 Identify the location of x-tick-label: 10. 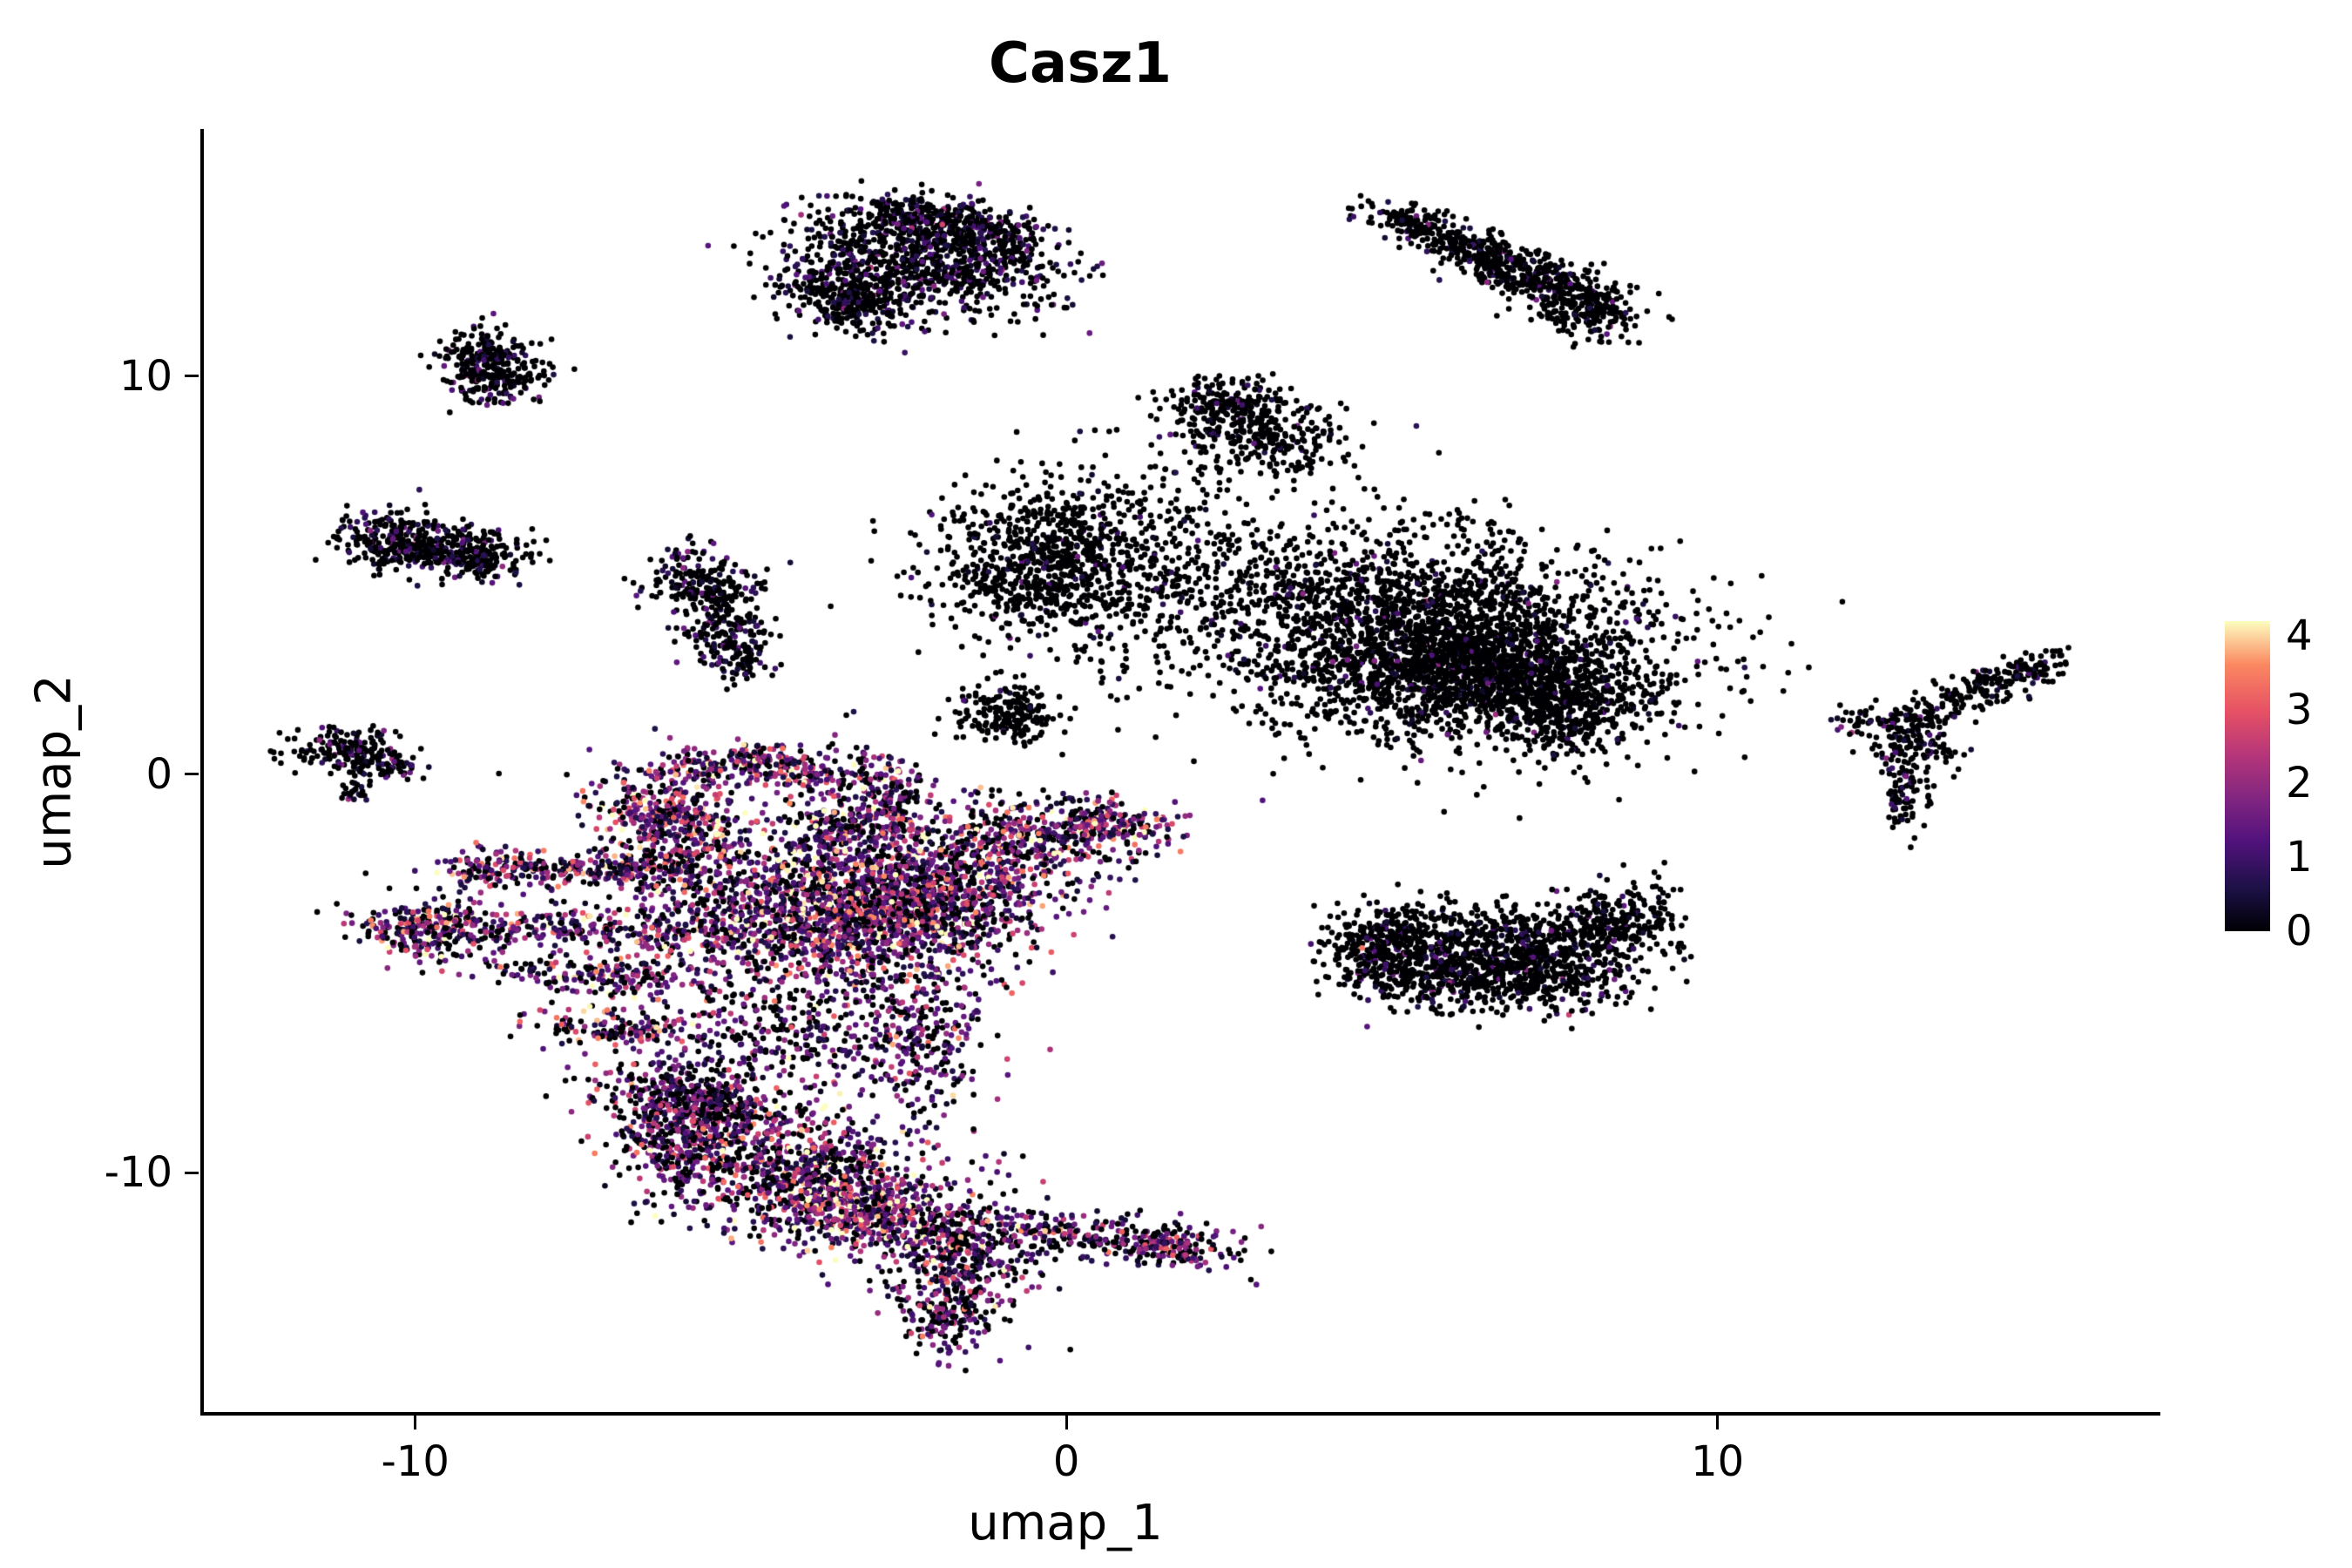
(1718, 1461).